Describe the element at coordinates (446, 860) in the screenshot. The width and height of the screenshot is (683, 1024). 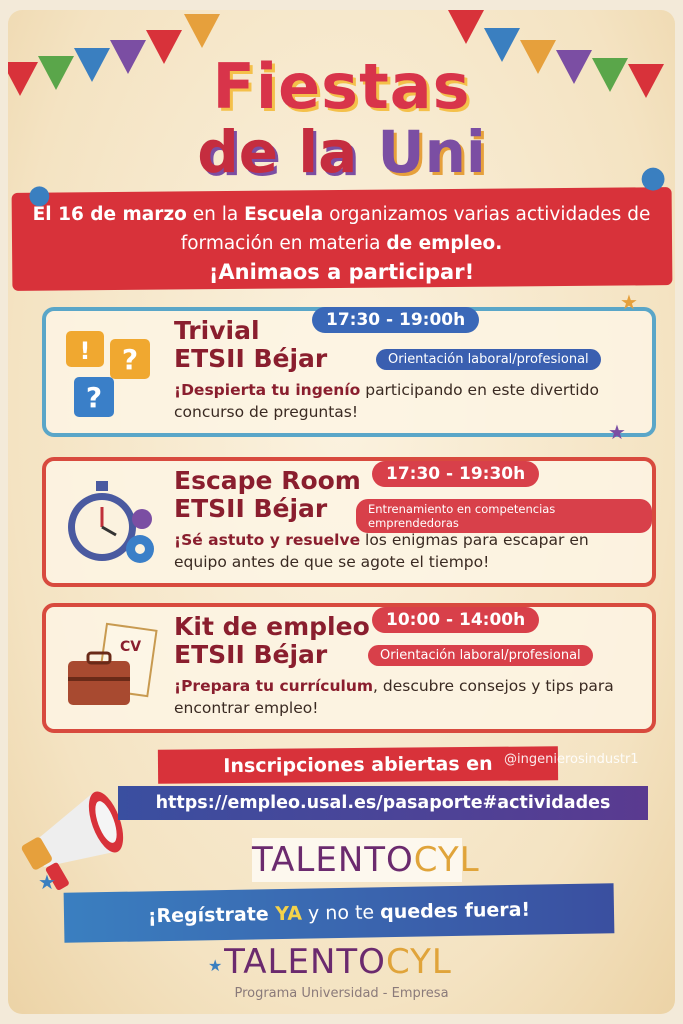
I see `logo-cyl: CYL` at that location.